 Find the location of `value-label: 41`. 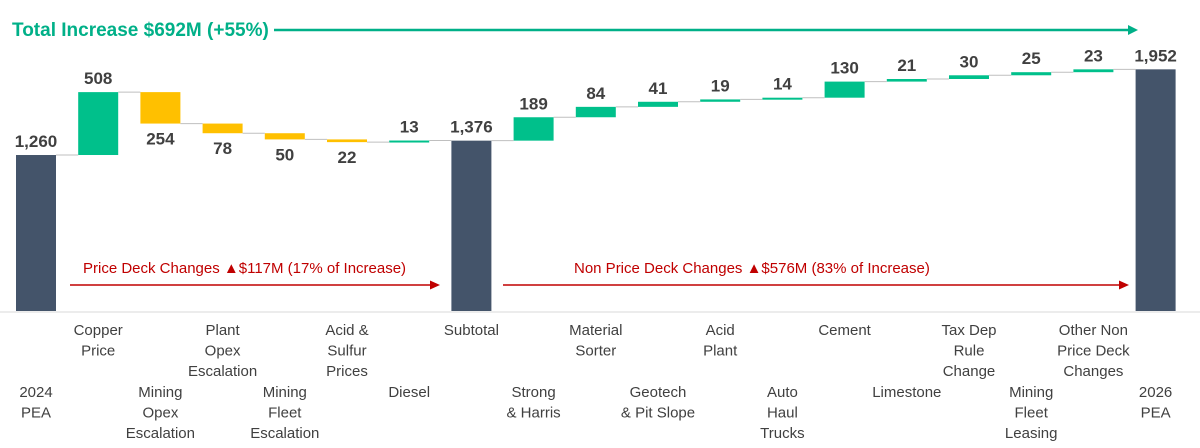

value-label: 41 is located at coordinates (658, 88).